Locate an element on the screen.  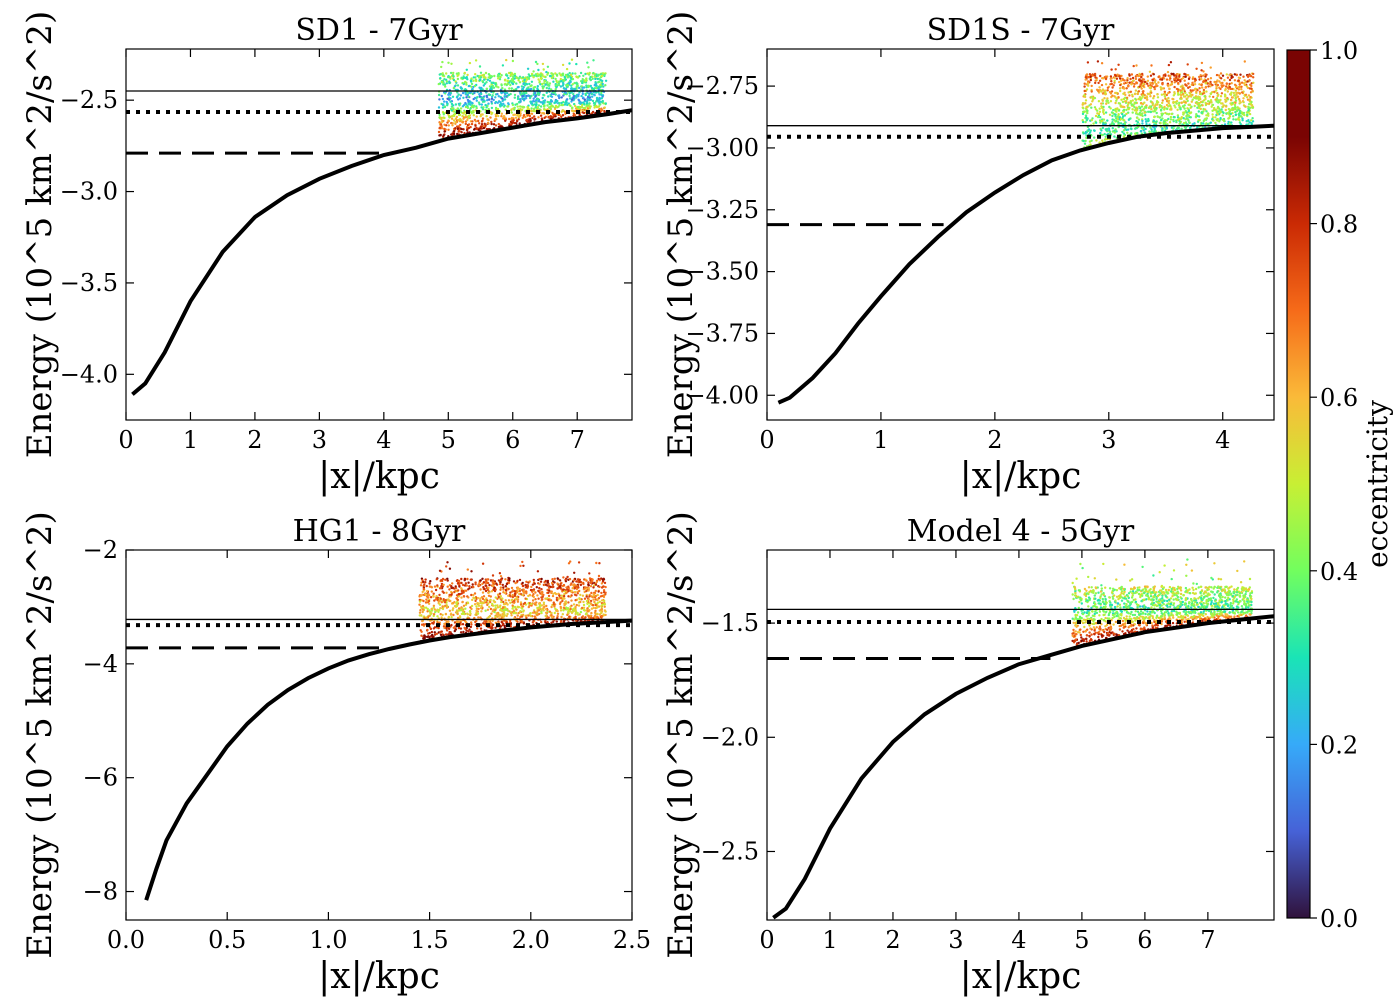
y-axis-label: Energy (10^5 km^2/s^2) is located at coordinates (681, 235).